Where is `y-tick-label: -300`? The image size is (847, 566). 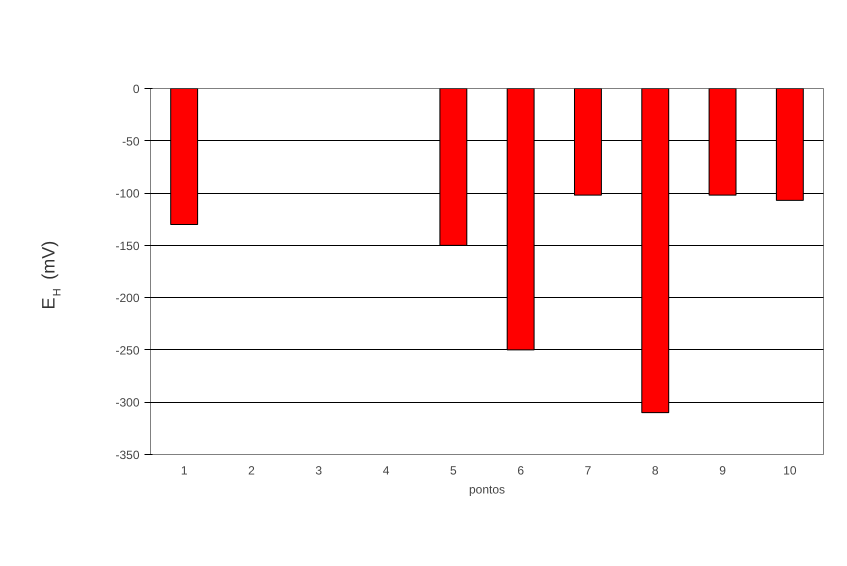
y-tick-label: -300 is located at coordinates (127, 403).